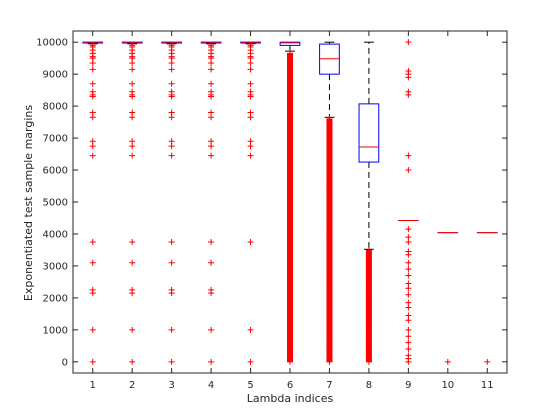 The height and width of the screenshot is (420, 560). Describe the element at coordinates (55, 234) in the screenshot. I see `y-tick-label: 4000` at that location.